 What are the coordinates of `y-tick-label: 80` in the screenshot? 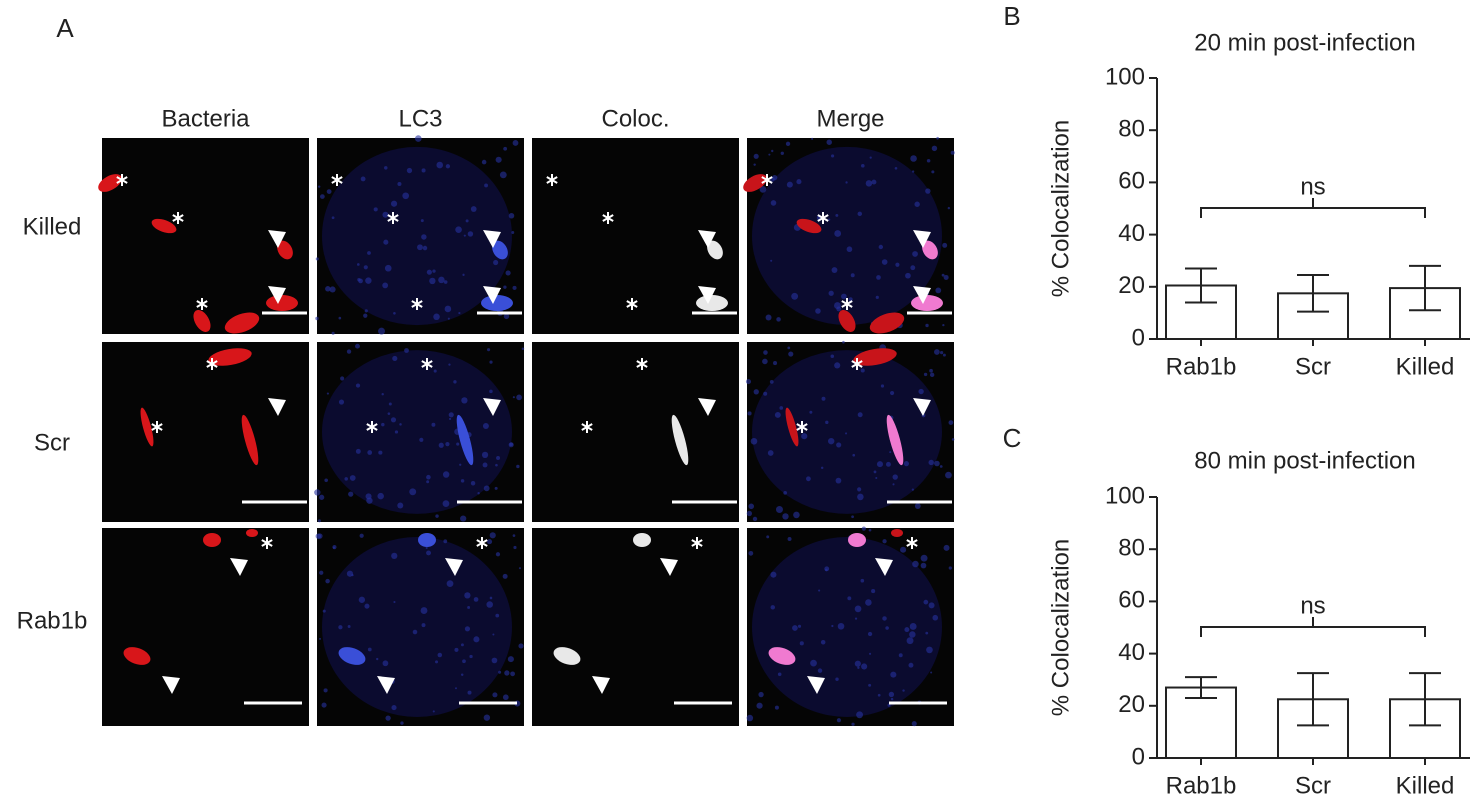 It's located at (1131, 548).